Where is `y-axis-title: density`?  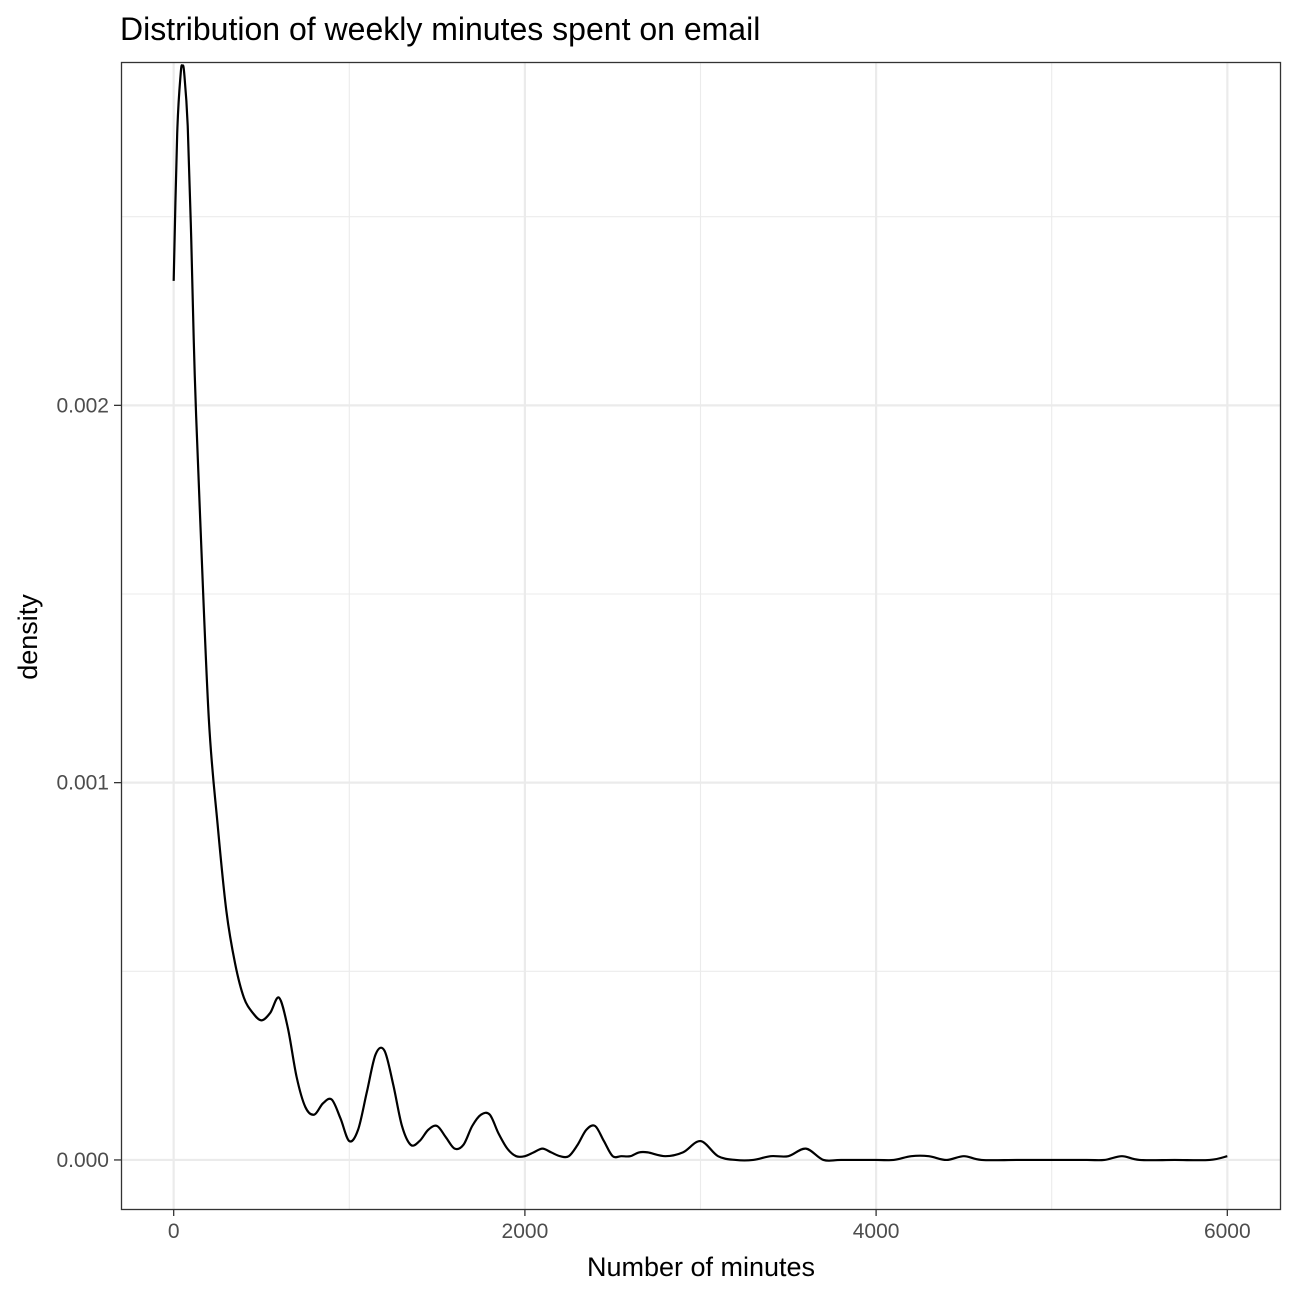
y-axis-title: density is located at coordinates (28, 637).